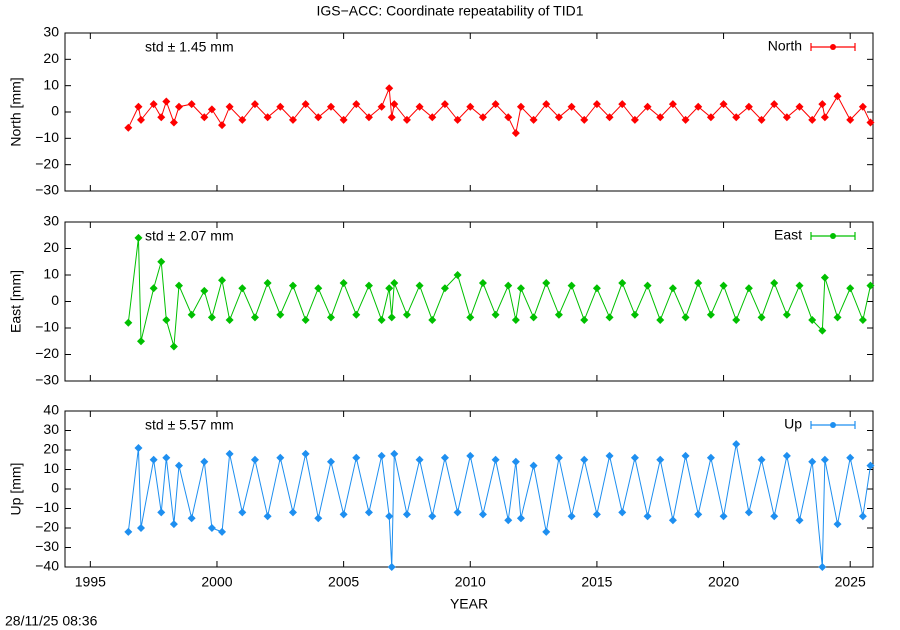  I want to click on y-tick-label: −10, so click(47, 137).